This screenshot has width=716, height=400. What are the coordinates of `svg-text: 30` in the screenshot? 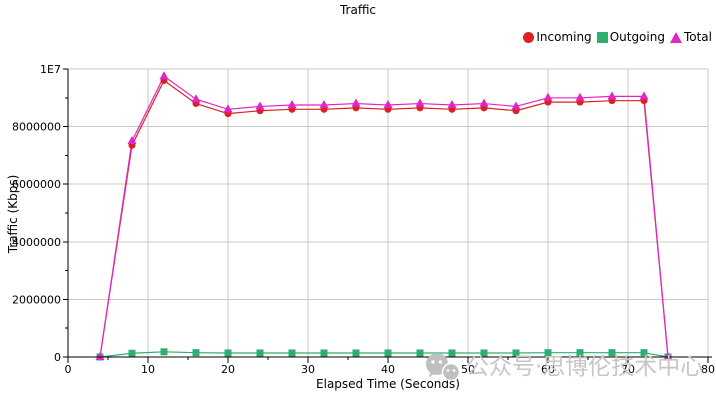 It's located at (308, 369).